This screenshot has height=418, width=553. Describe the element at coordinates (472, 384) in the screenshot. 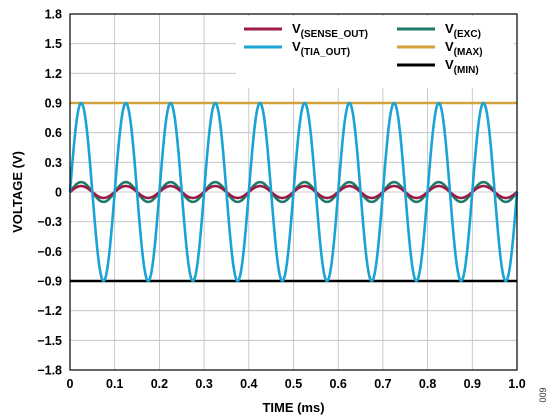

I see `x-tick-label: 0.9` at that location.